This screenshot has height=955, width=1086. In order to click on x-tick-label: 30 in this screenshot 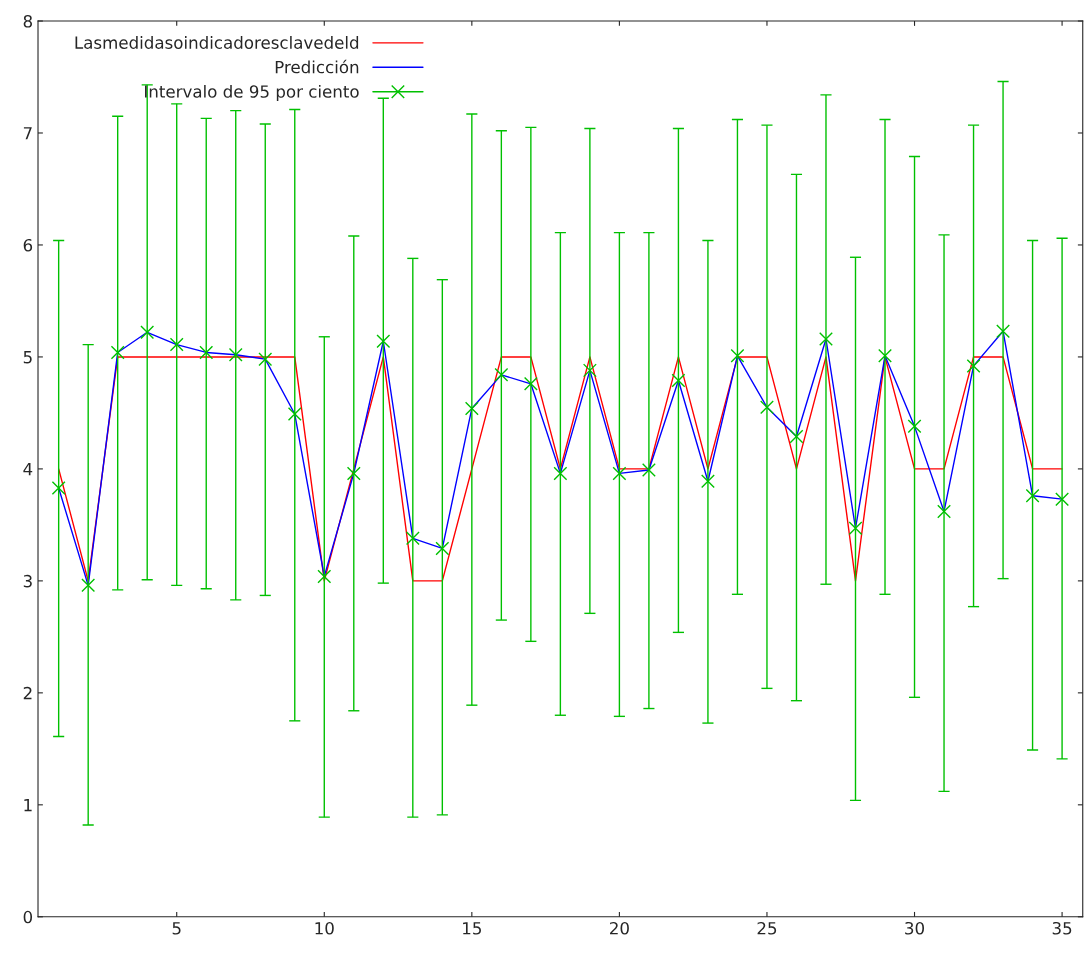, I will do `click(915, 928)`.